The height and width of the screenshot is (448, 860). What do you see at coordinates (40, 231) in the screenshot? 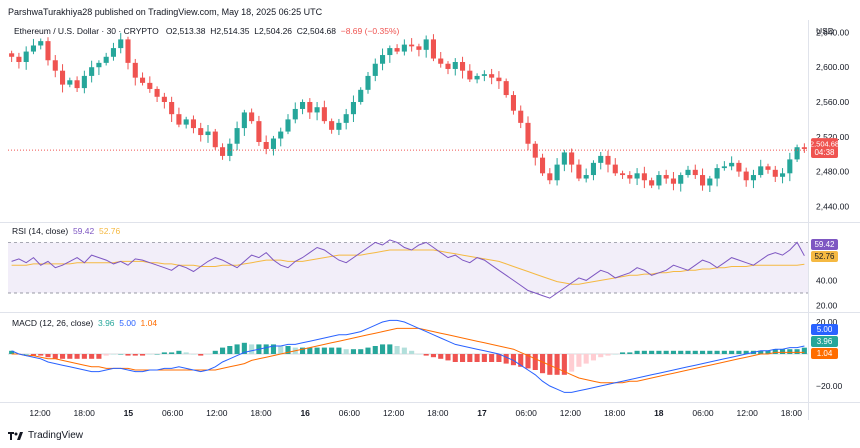
I see `rsi-legend-label: RSI (14, close)` at bounding box center [40, 231].